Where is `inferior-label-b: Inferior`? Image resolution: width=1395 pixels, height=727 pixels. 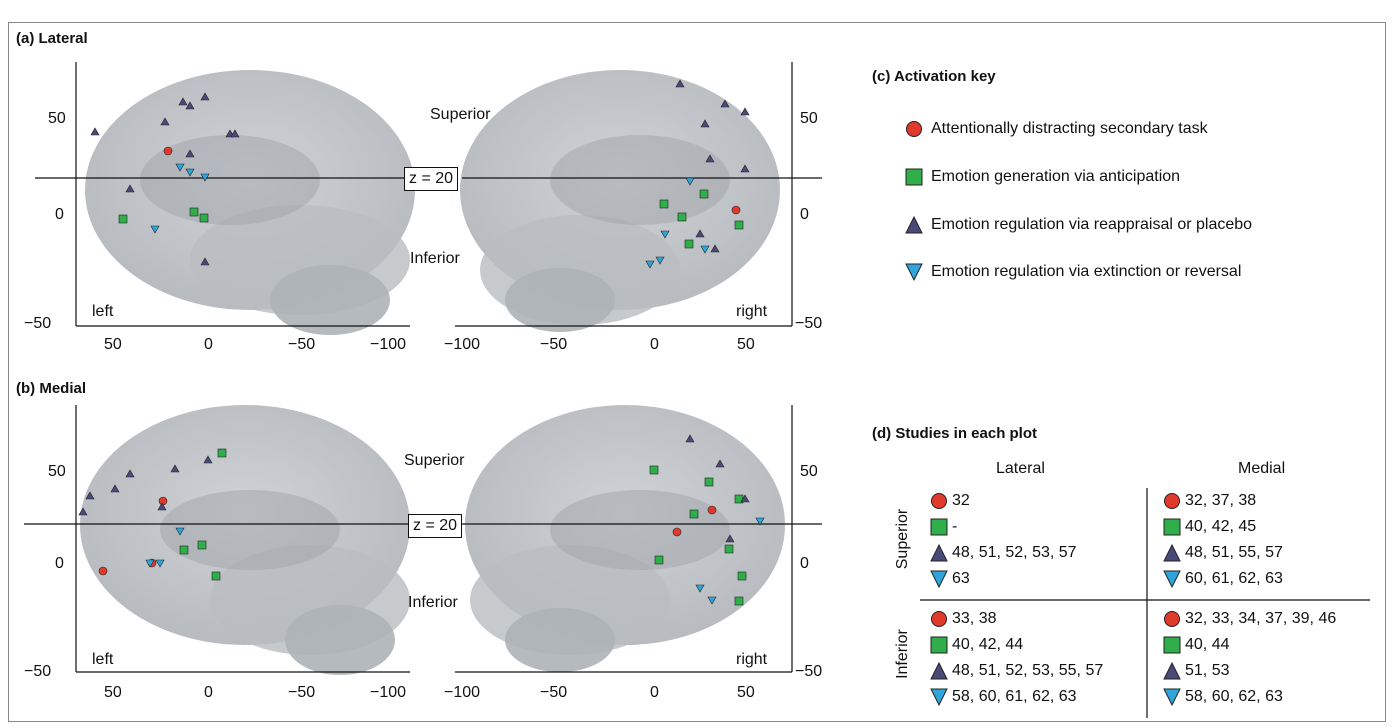 inferior-label-b: Inferior is located at coordinates (433, 602).